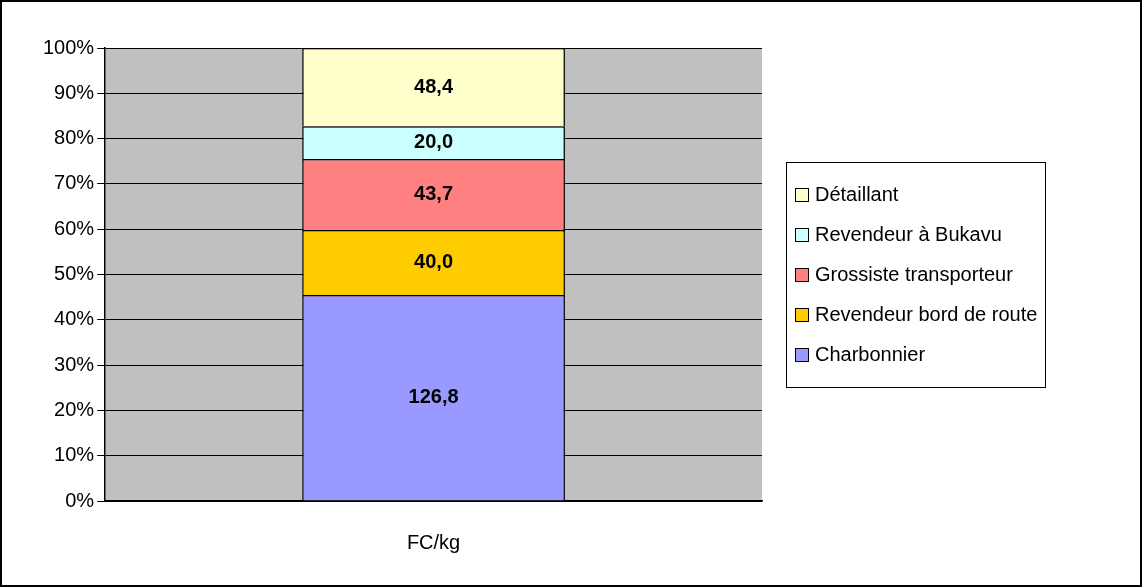 This screenshot has width=1142, height=587. Describe the element at coordinates (434, 193) in the screenshot. I see `annotation: 43,7` at that location.